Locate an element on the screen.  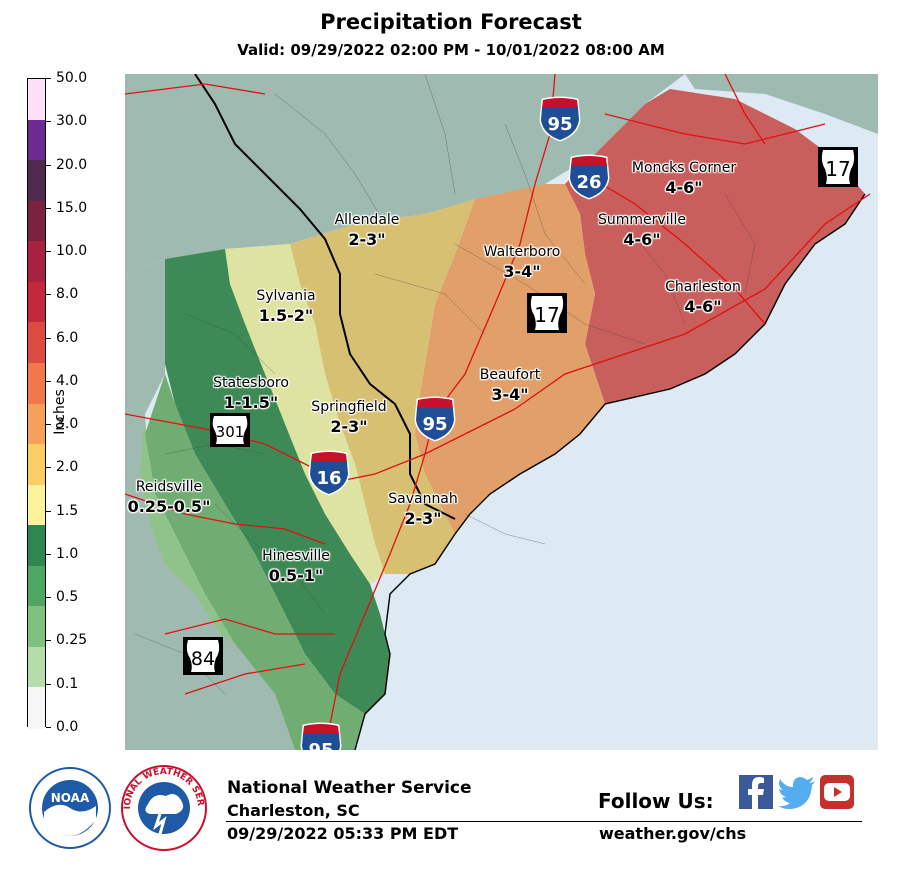
us84-number: 84 is located at coordinates (203, 659).